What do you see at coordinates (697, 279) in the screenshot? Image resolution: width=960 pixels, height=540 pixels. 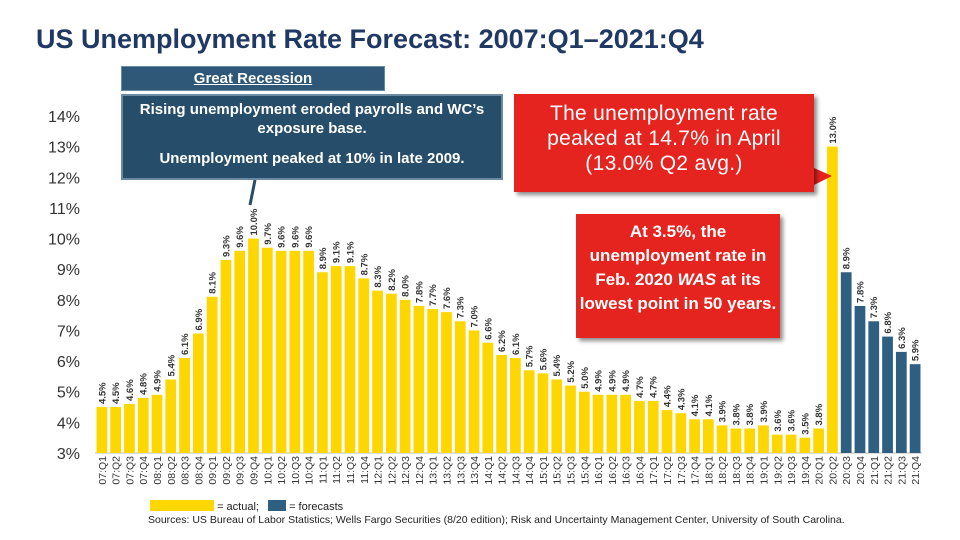 I see `low-callout-emphasis: WAS` at bounding box center [697, 279].